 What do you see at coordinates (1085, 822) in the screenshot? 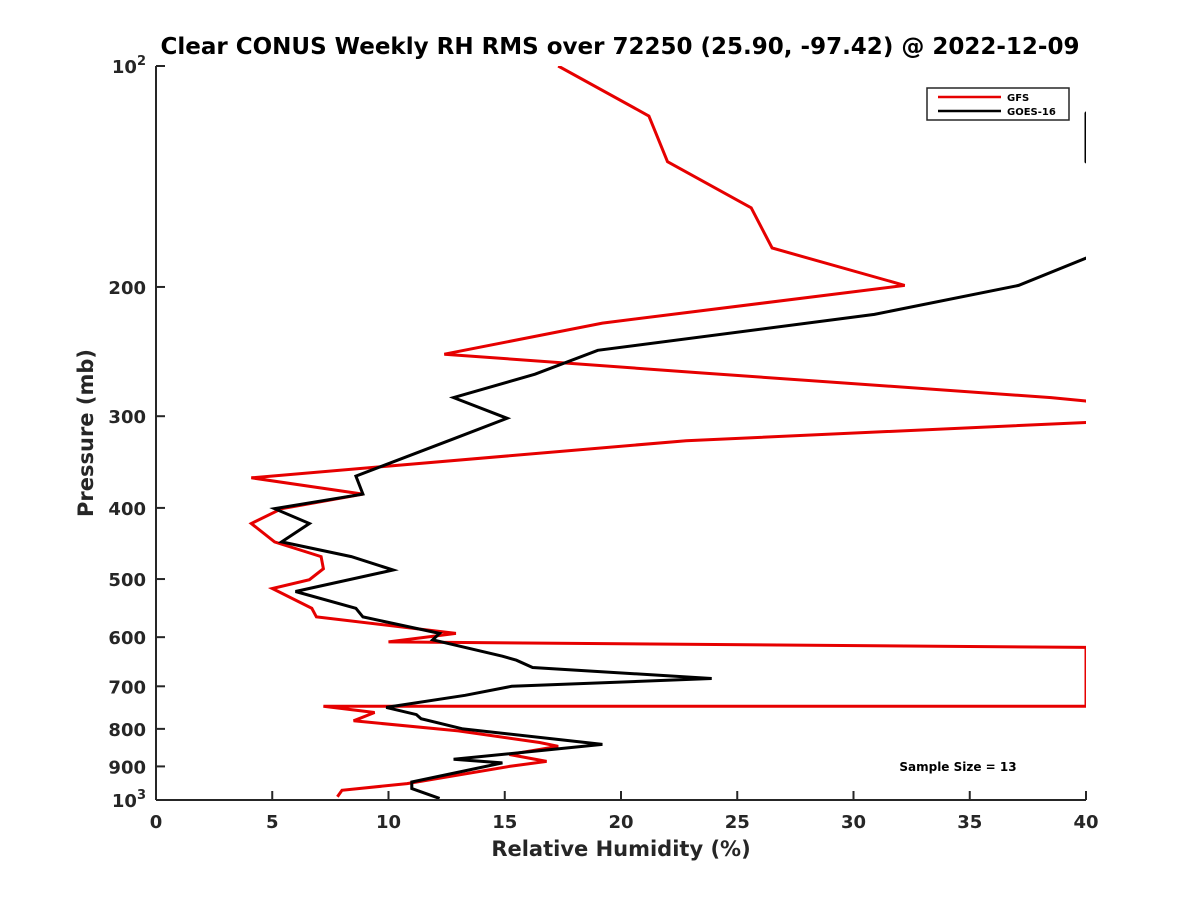
I see `x-tick-label: 40` at bounding box center [1085, 822].